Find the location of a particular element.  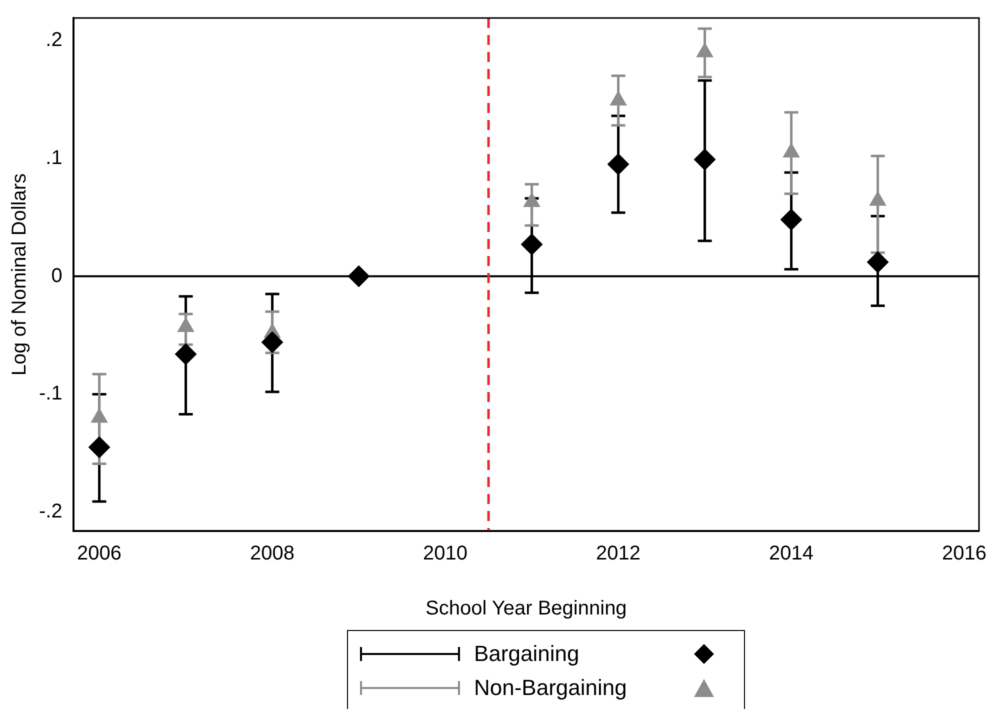

x-tick-label: 2010 is located at coordinates (445, 553).